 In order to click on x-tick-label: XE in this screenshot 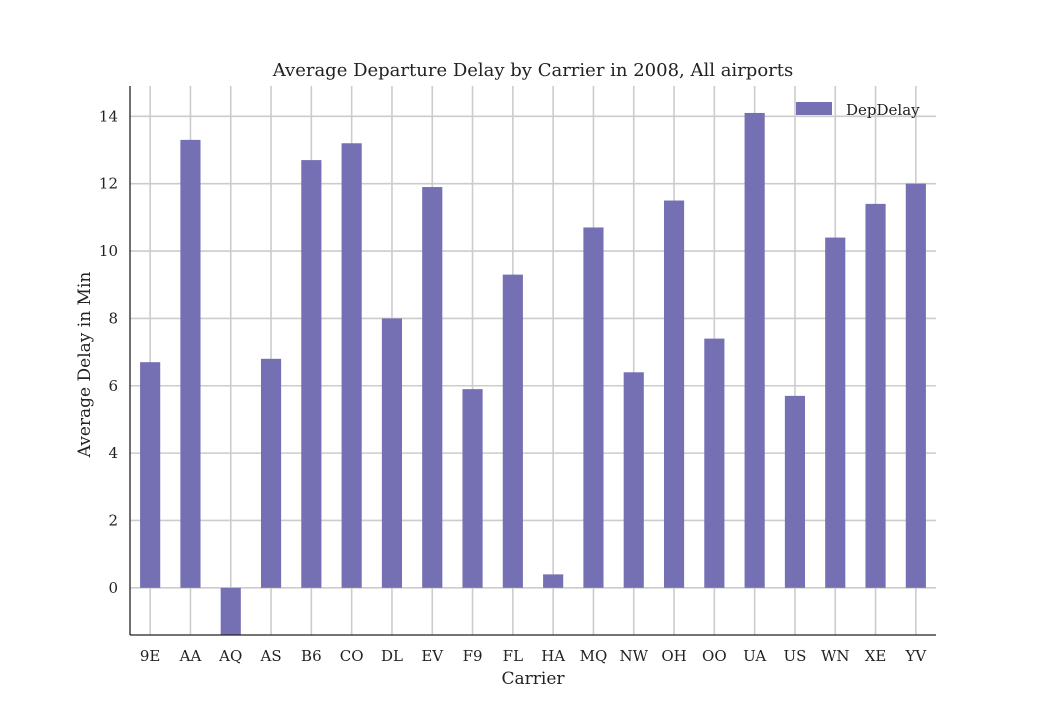, I will do `click(876, 656)`.